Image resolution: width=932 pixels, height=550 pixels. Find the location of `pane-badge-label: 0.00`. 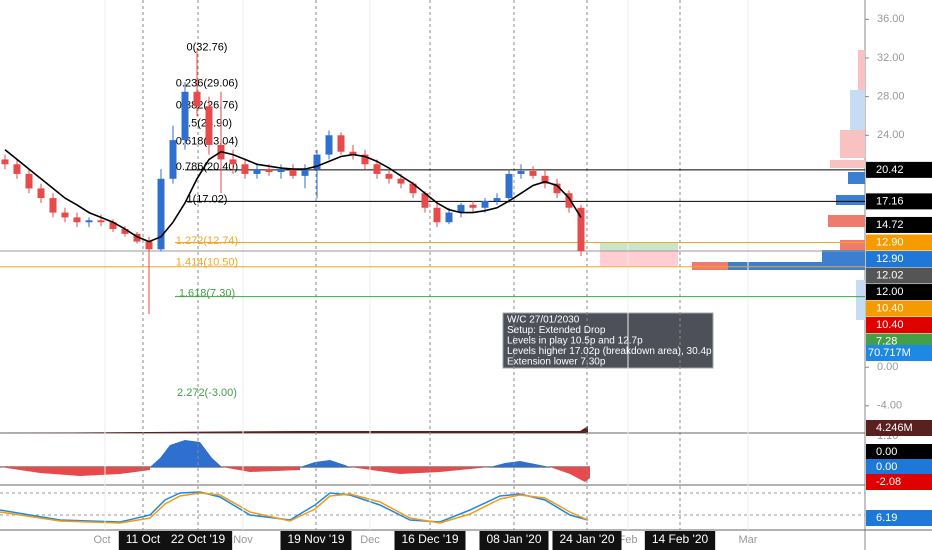

pane-badge-label: 0.00 is located at coordinates (886, 467).